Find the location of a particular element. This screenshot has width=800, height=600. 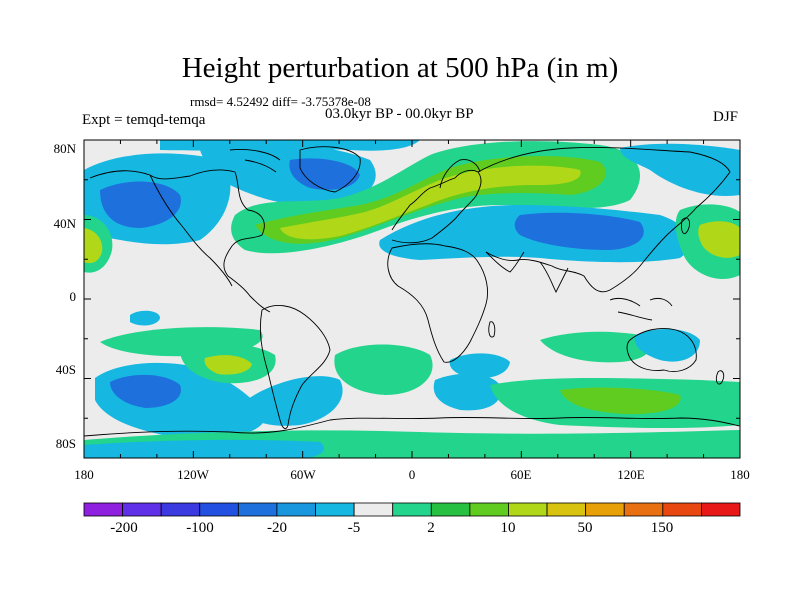

colorbar-label: 10 is located at coordinates (508, 528).